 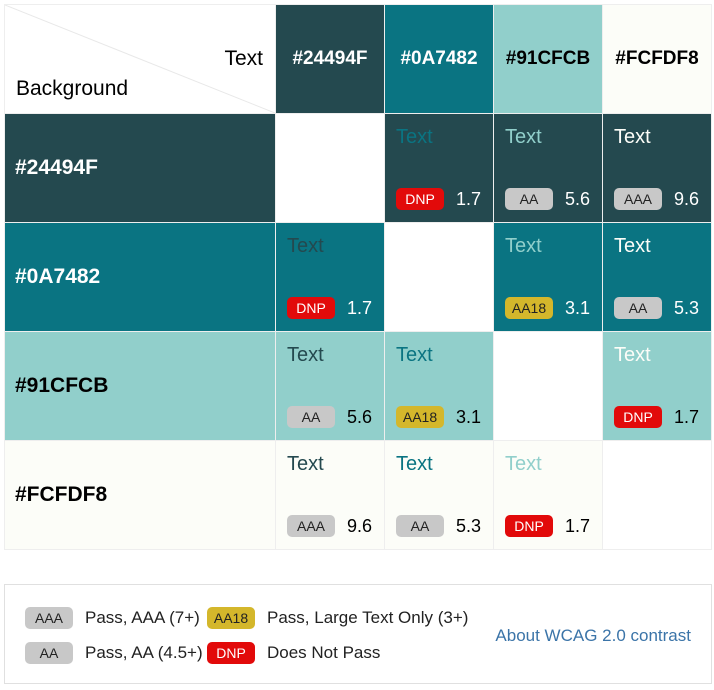 I want to click on column-header: #0A7482, so click(x=439, y=59).